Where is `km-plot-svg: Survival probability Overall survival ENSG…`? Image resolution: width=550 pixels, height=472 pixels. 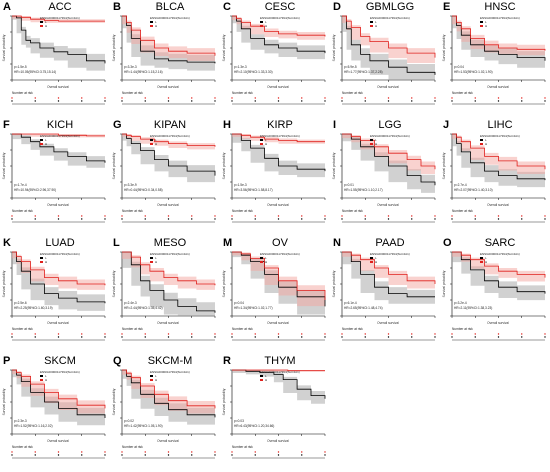 km-plot-svg: Survival probability Overall survival ENSG… is located at coordinates (494, 60).